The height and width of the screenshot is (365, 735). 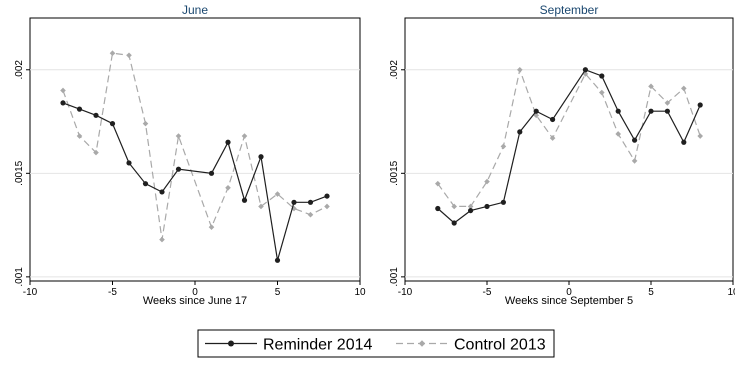 I want to click on x-axis-label: Weeks since June 17, so click(x=195, y=301).